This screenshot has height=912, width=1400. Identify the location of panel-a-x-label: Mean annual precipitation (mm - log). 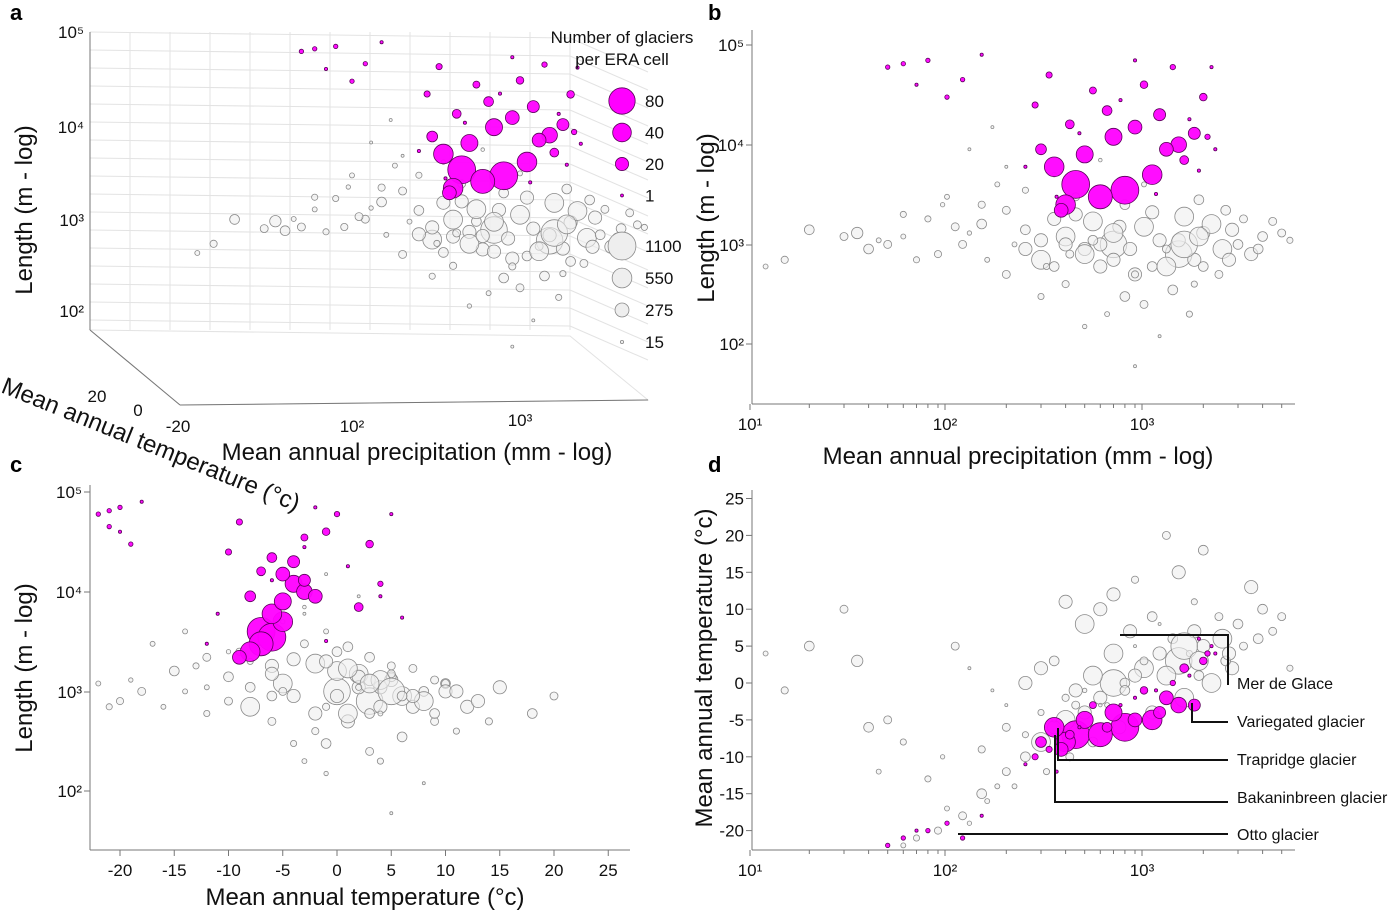
(417, 452).